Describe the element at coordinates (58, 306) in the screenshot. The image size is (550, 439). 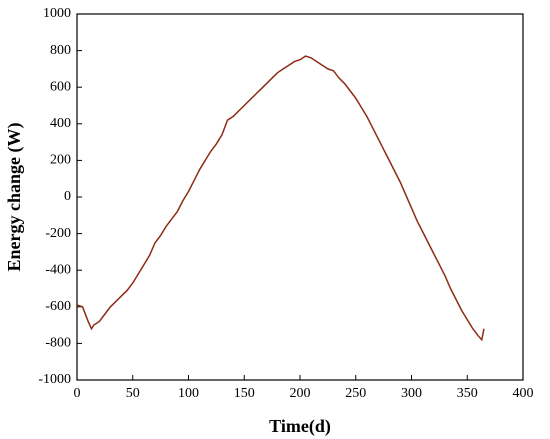
I see `y-tick-label: -600` at that location.